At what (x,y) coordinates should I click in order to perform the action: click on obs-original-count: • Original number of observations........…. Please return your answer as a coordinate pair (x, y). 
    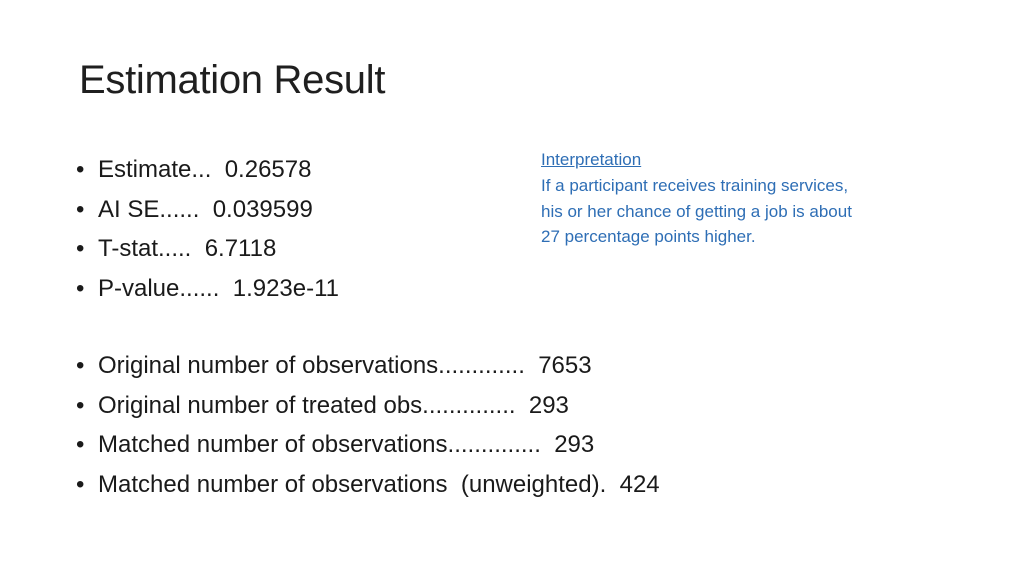
    Looking at the image, I should click on (368, 366).